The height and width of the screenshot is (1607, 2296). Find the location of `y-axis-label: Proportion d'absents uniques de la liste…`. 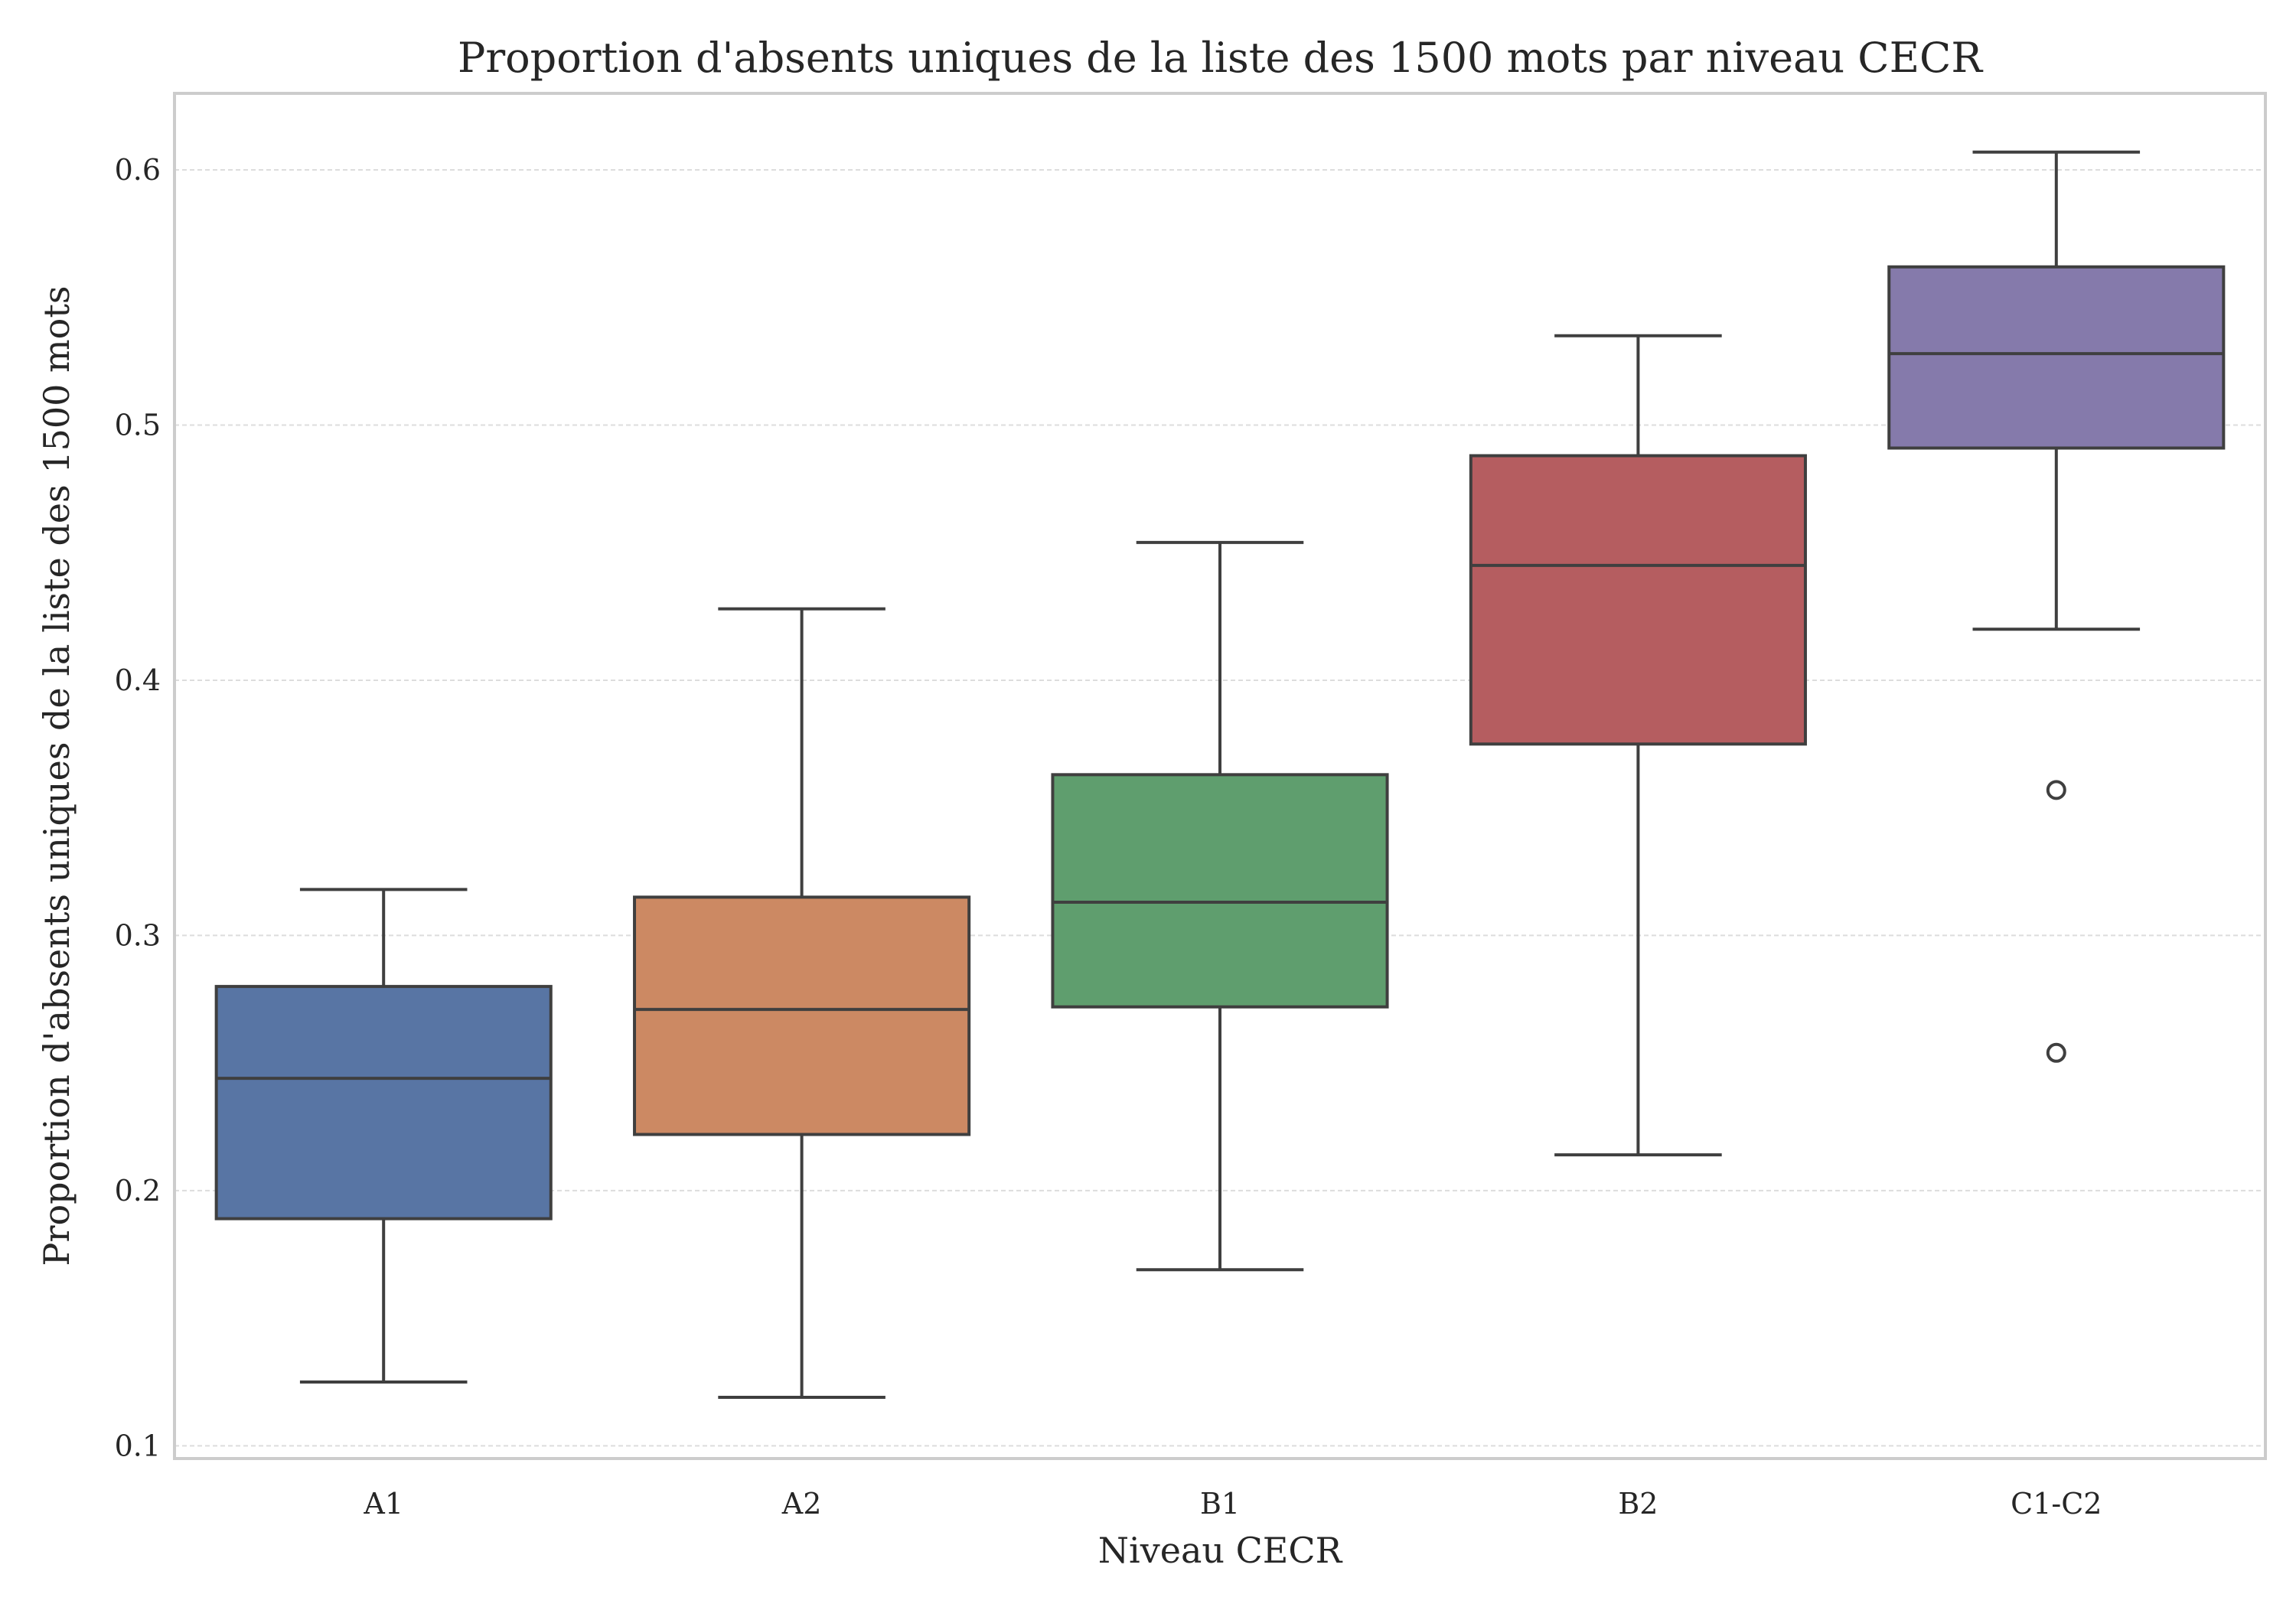

y-axis-label: Proportion d'absents uniques de la liste… is located at coordinates (56, 776).